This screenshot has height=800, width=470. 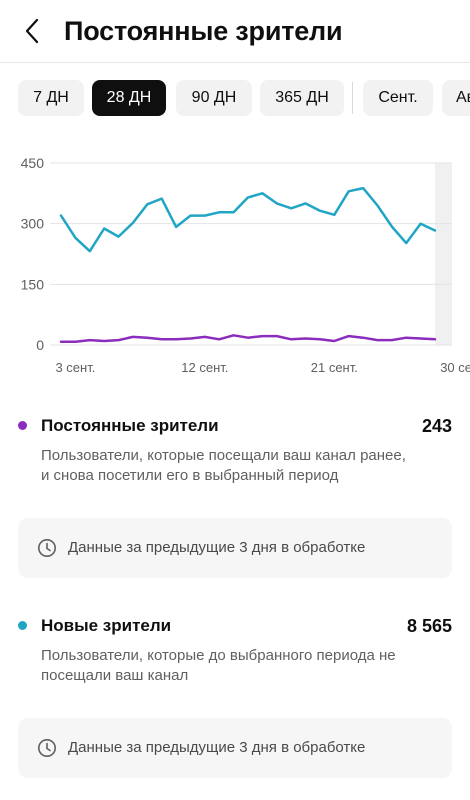 I want to click on chevron-left-icon, so click(x=32, y=31).